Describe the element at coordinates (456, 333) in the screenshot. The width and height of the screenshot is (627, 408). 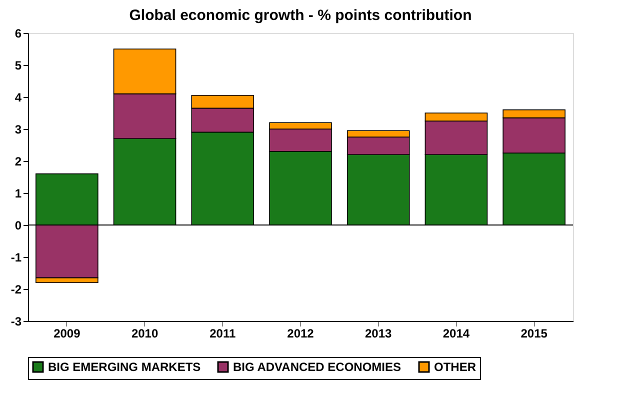
I see `x-tick-label: 2014` at that location.